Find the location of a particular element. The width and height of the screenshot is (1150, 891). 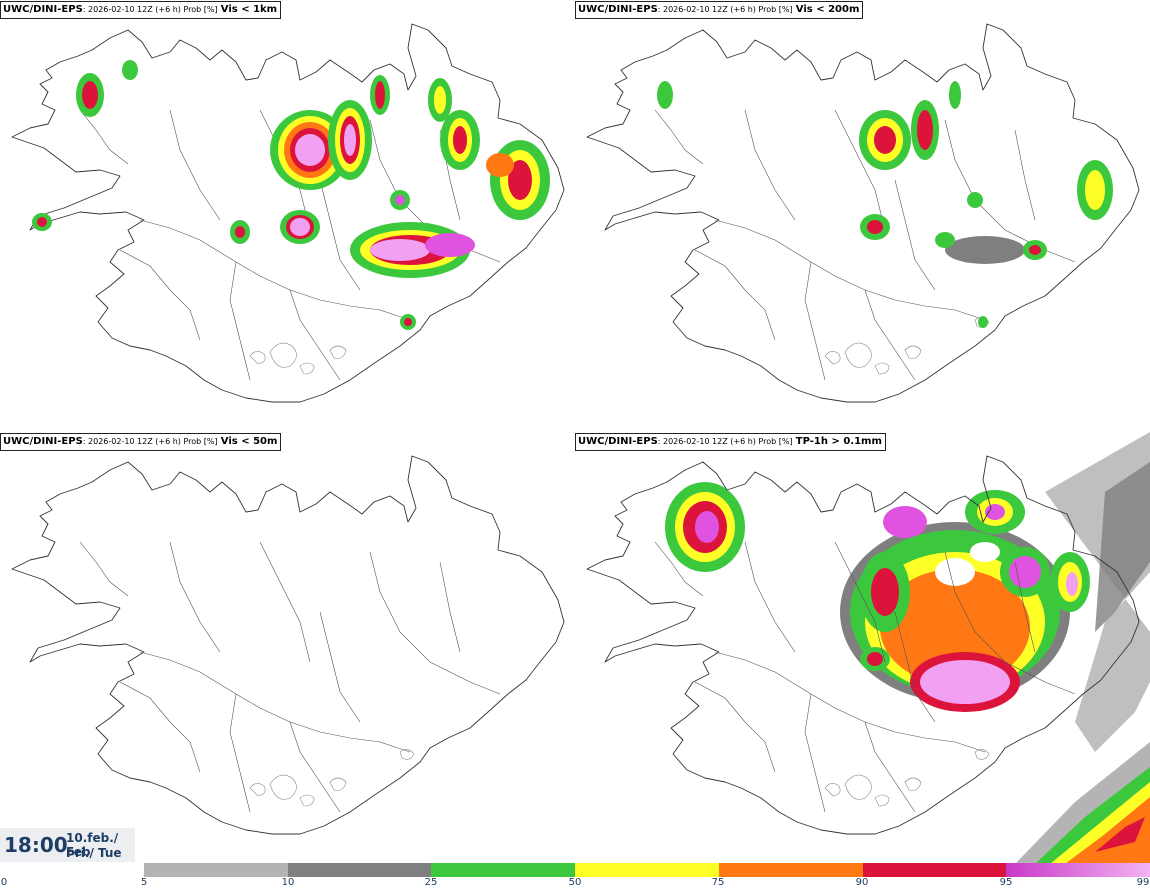

colorbar-tick-label: 0 is located at coordinates (4, 882).